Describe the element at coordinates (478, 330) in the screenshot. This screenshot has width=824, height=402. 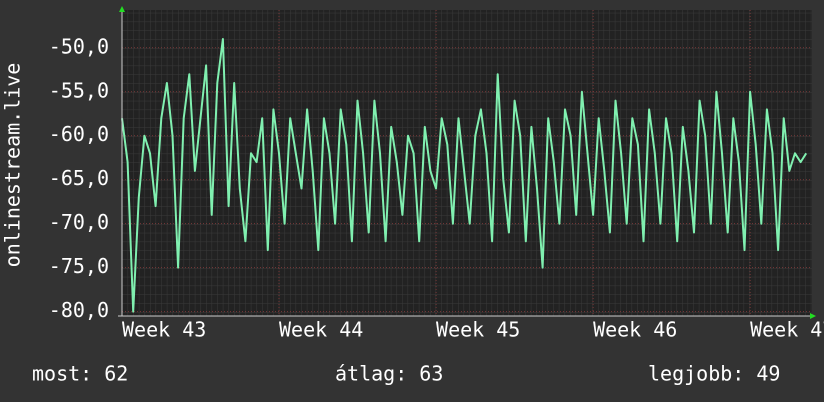
I see `x-tick-label: Week 45` at that location.